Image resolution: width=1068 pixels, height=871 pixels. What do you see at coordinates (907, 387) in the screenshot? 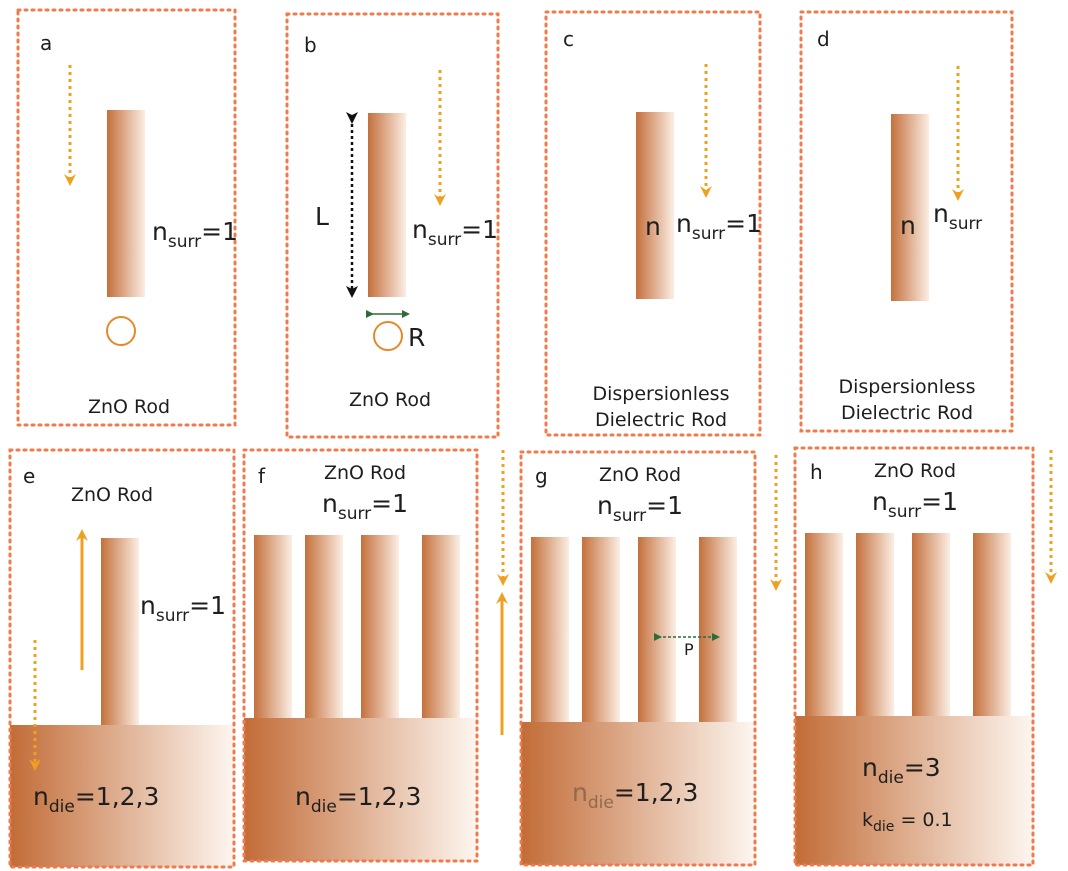
I see `panel-d-caption-line1: Dispersionless` at bounding box center [907, 387].